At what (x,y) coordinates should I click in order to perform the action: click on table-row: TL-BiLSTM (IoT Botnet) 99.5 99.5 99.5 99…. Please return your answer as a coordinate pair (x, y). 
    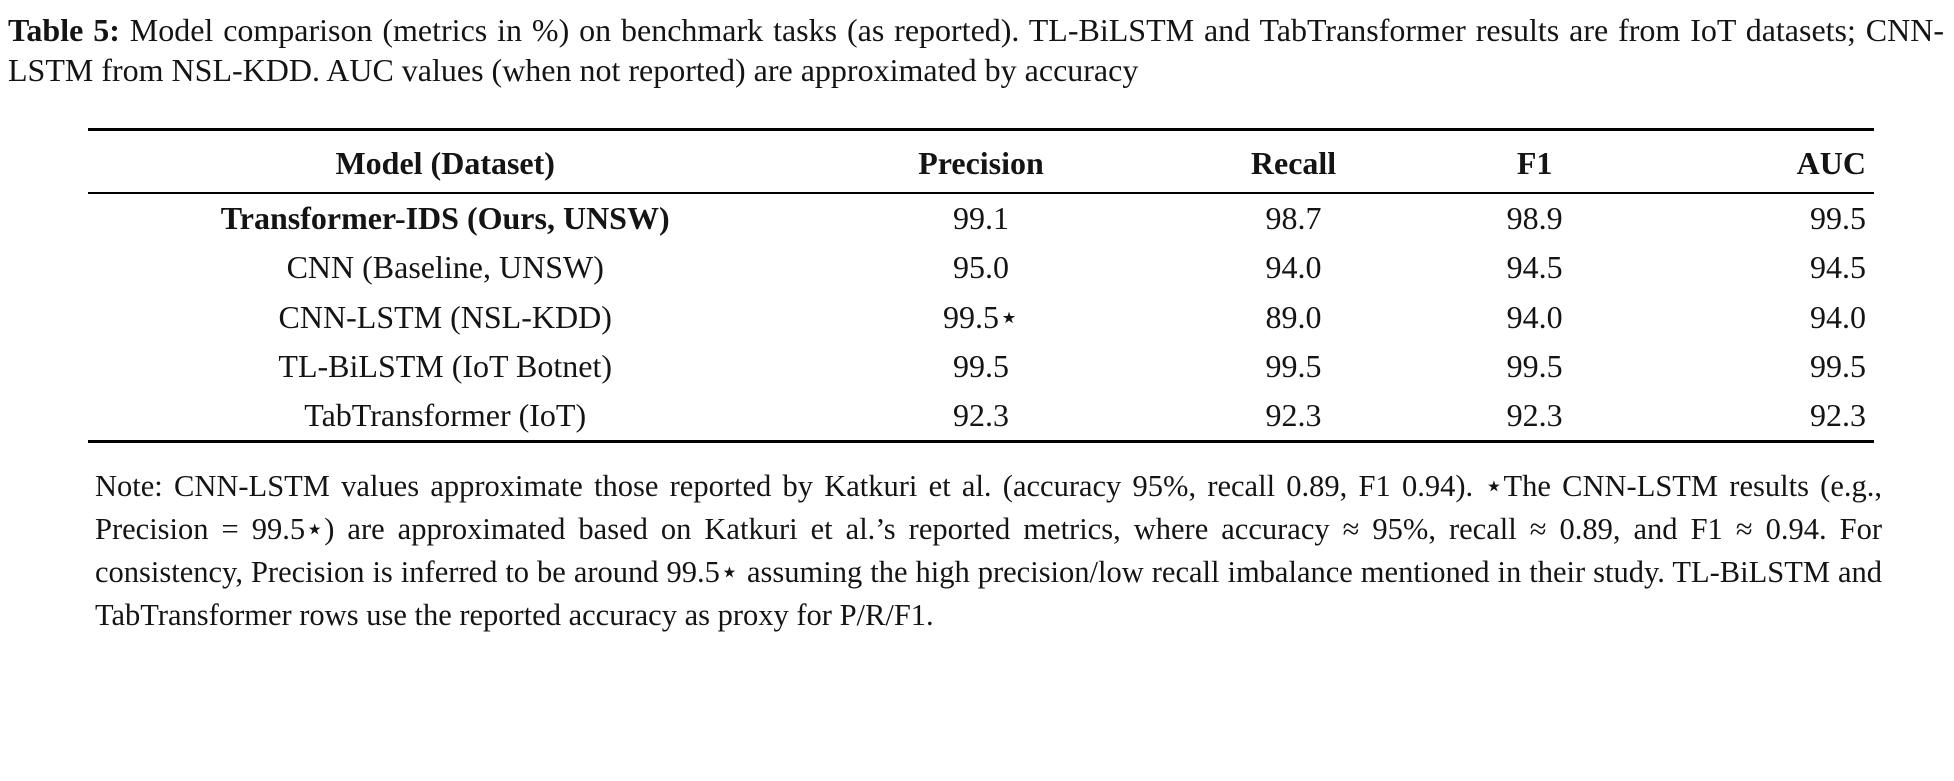
    Looking at the image, I should click on (981, 366).